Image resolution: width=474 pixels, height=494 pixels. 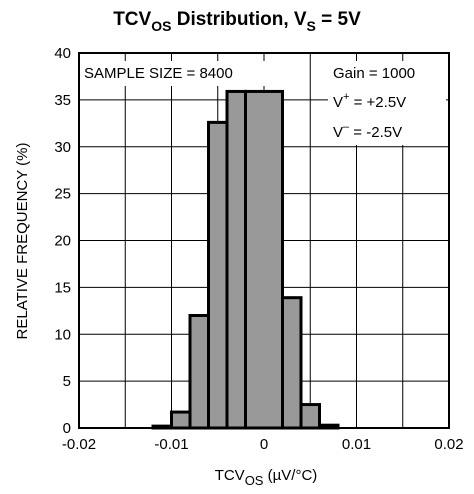 I want to click on y-tick-label-7: 35, so click(x=62, y=100).